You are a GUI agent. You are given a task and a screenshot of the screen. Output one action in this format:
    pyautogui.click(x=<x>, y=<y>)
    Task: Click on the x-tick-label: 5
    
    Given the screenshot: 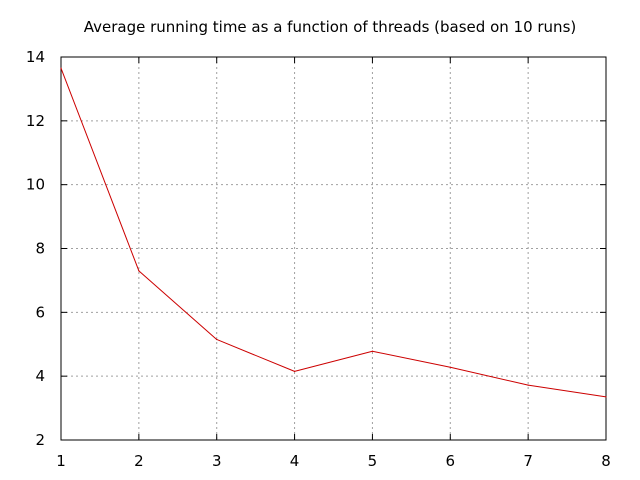 What is the action you would take?
    pyautogui.click(x=373, y=461)
    